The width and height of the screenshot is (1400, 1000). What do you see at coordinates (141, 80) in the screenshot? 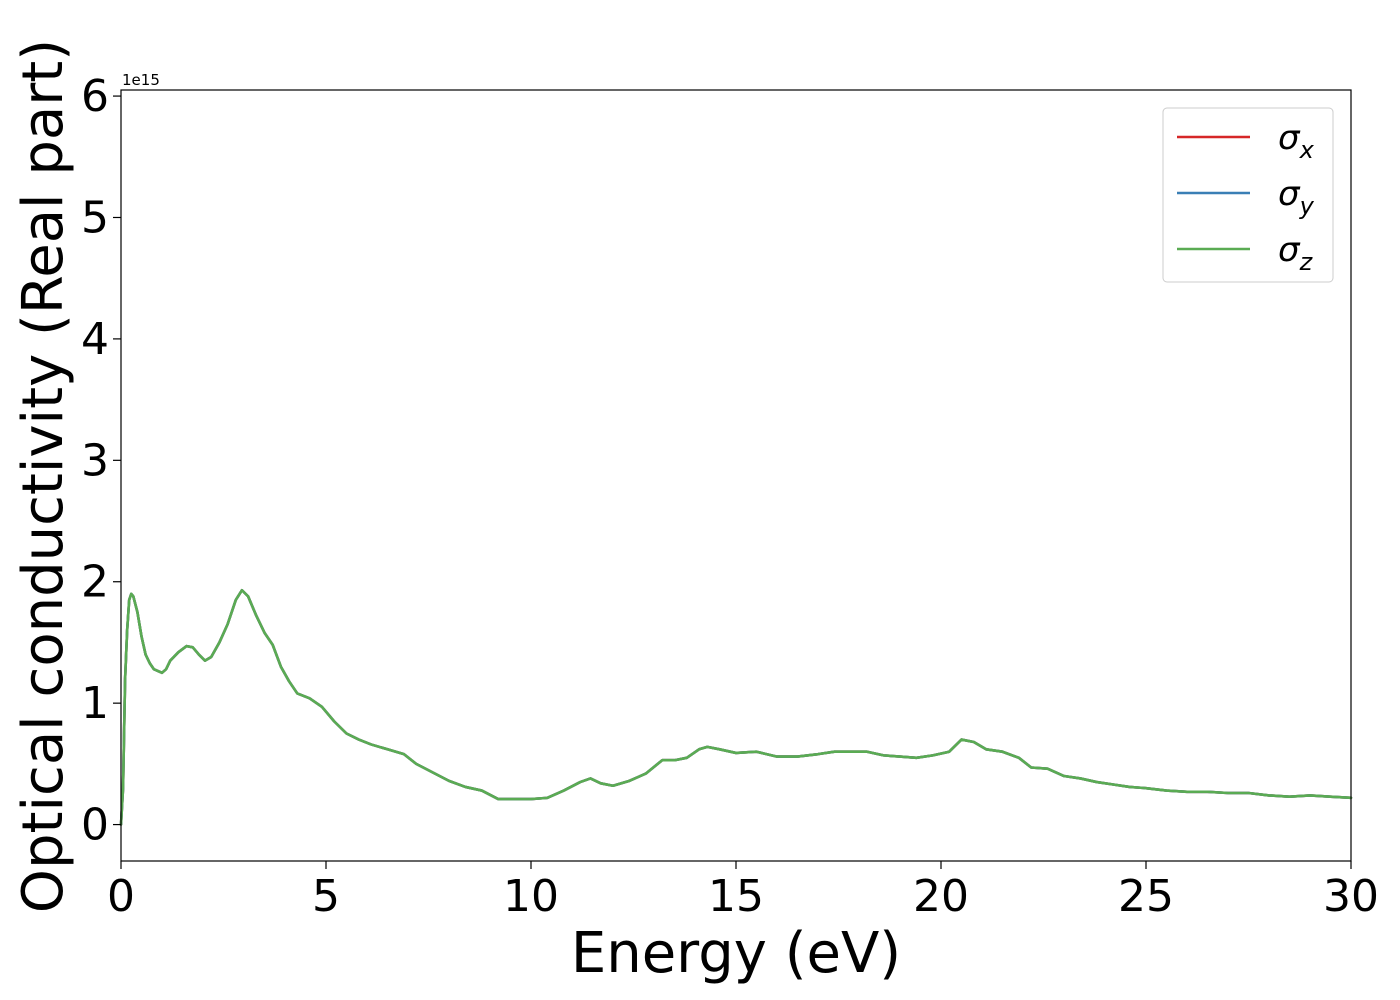
I see `y-offset-label: 1e15` at bounding box center [141, 80].